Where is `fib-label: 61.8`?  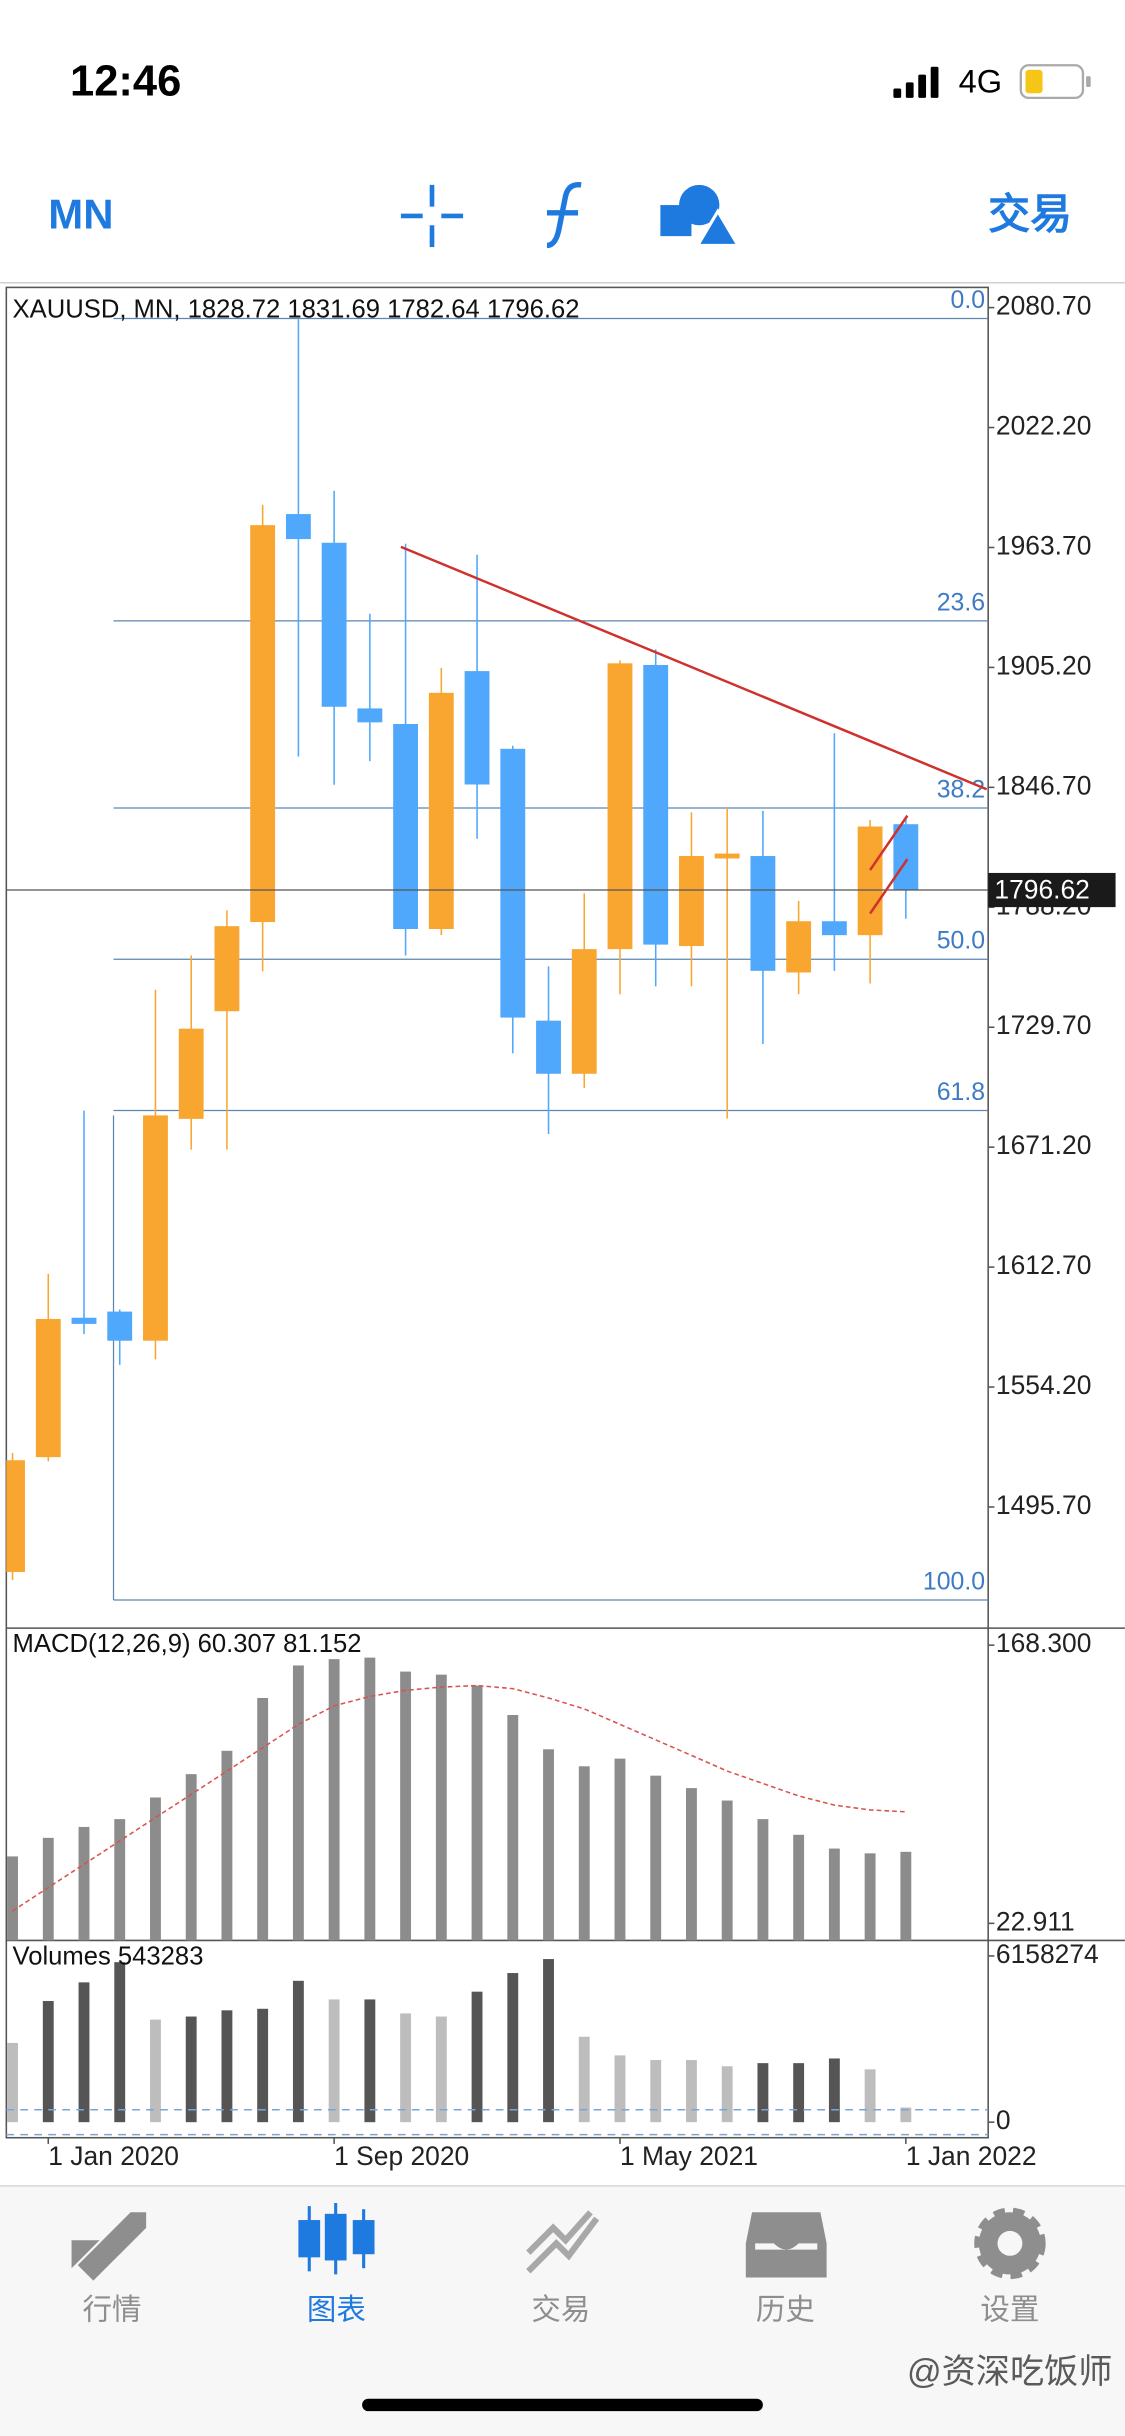
fib-label: 61.8 is located at coordinates (961, 1092).